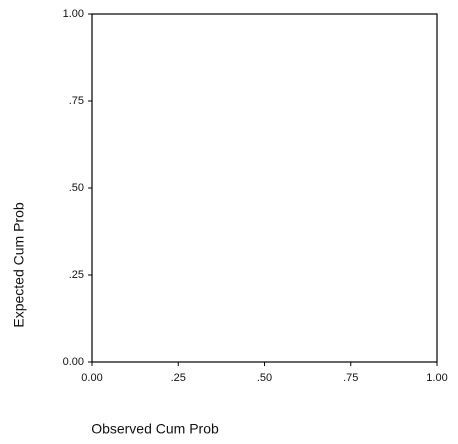 The height and width of the screenshot is (444, 458). I want to click on x-tick-label: 0.00, so click(91, 378).